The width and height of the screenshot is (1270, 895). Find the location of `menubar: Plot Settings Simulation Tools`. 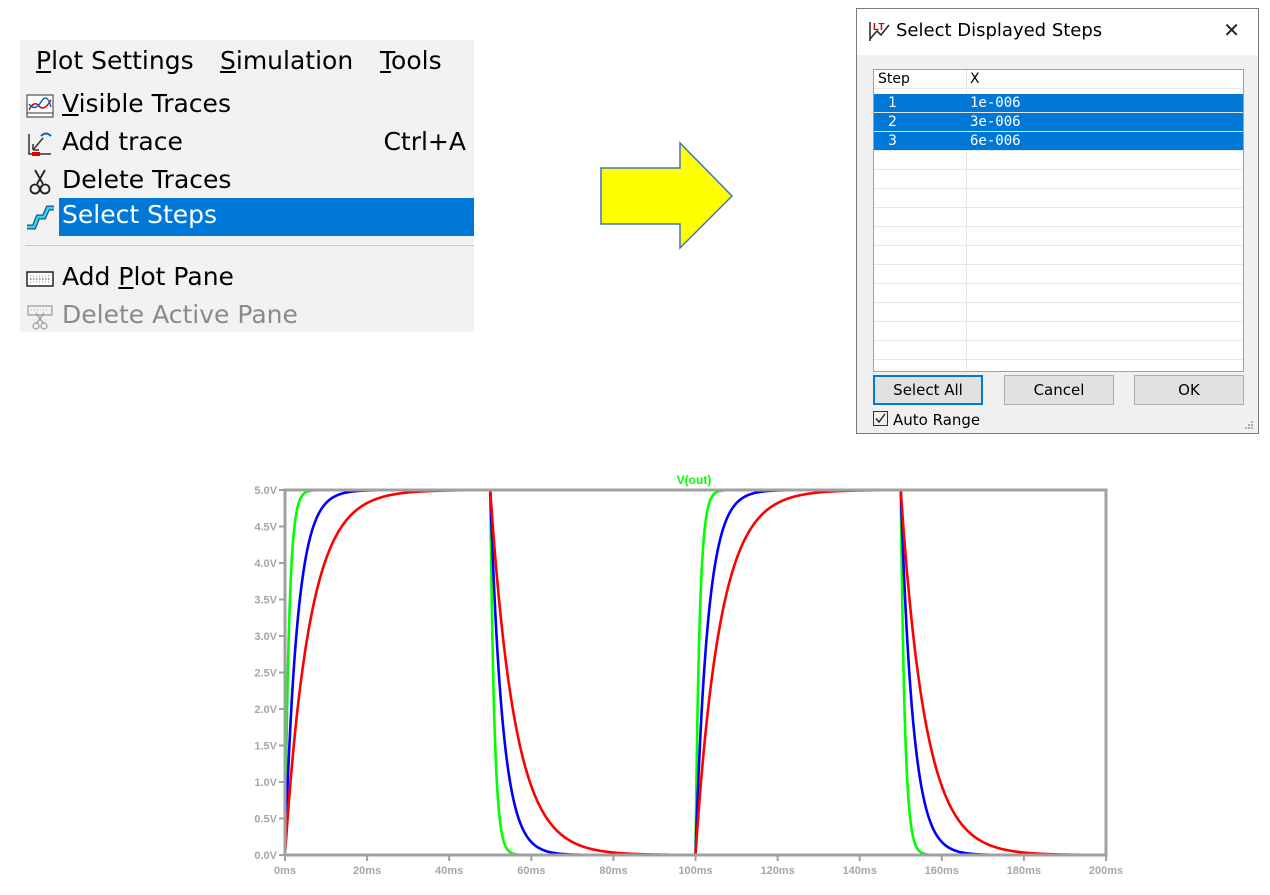

menubar: Plot Settings Simulation Tools is located at coordinates (247, 63).